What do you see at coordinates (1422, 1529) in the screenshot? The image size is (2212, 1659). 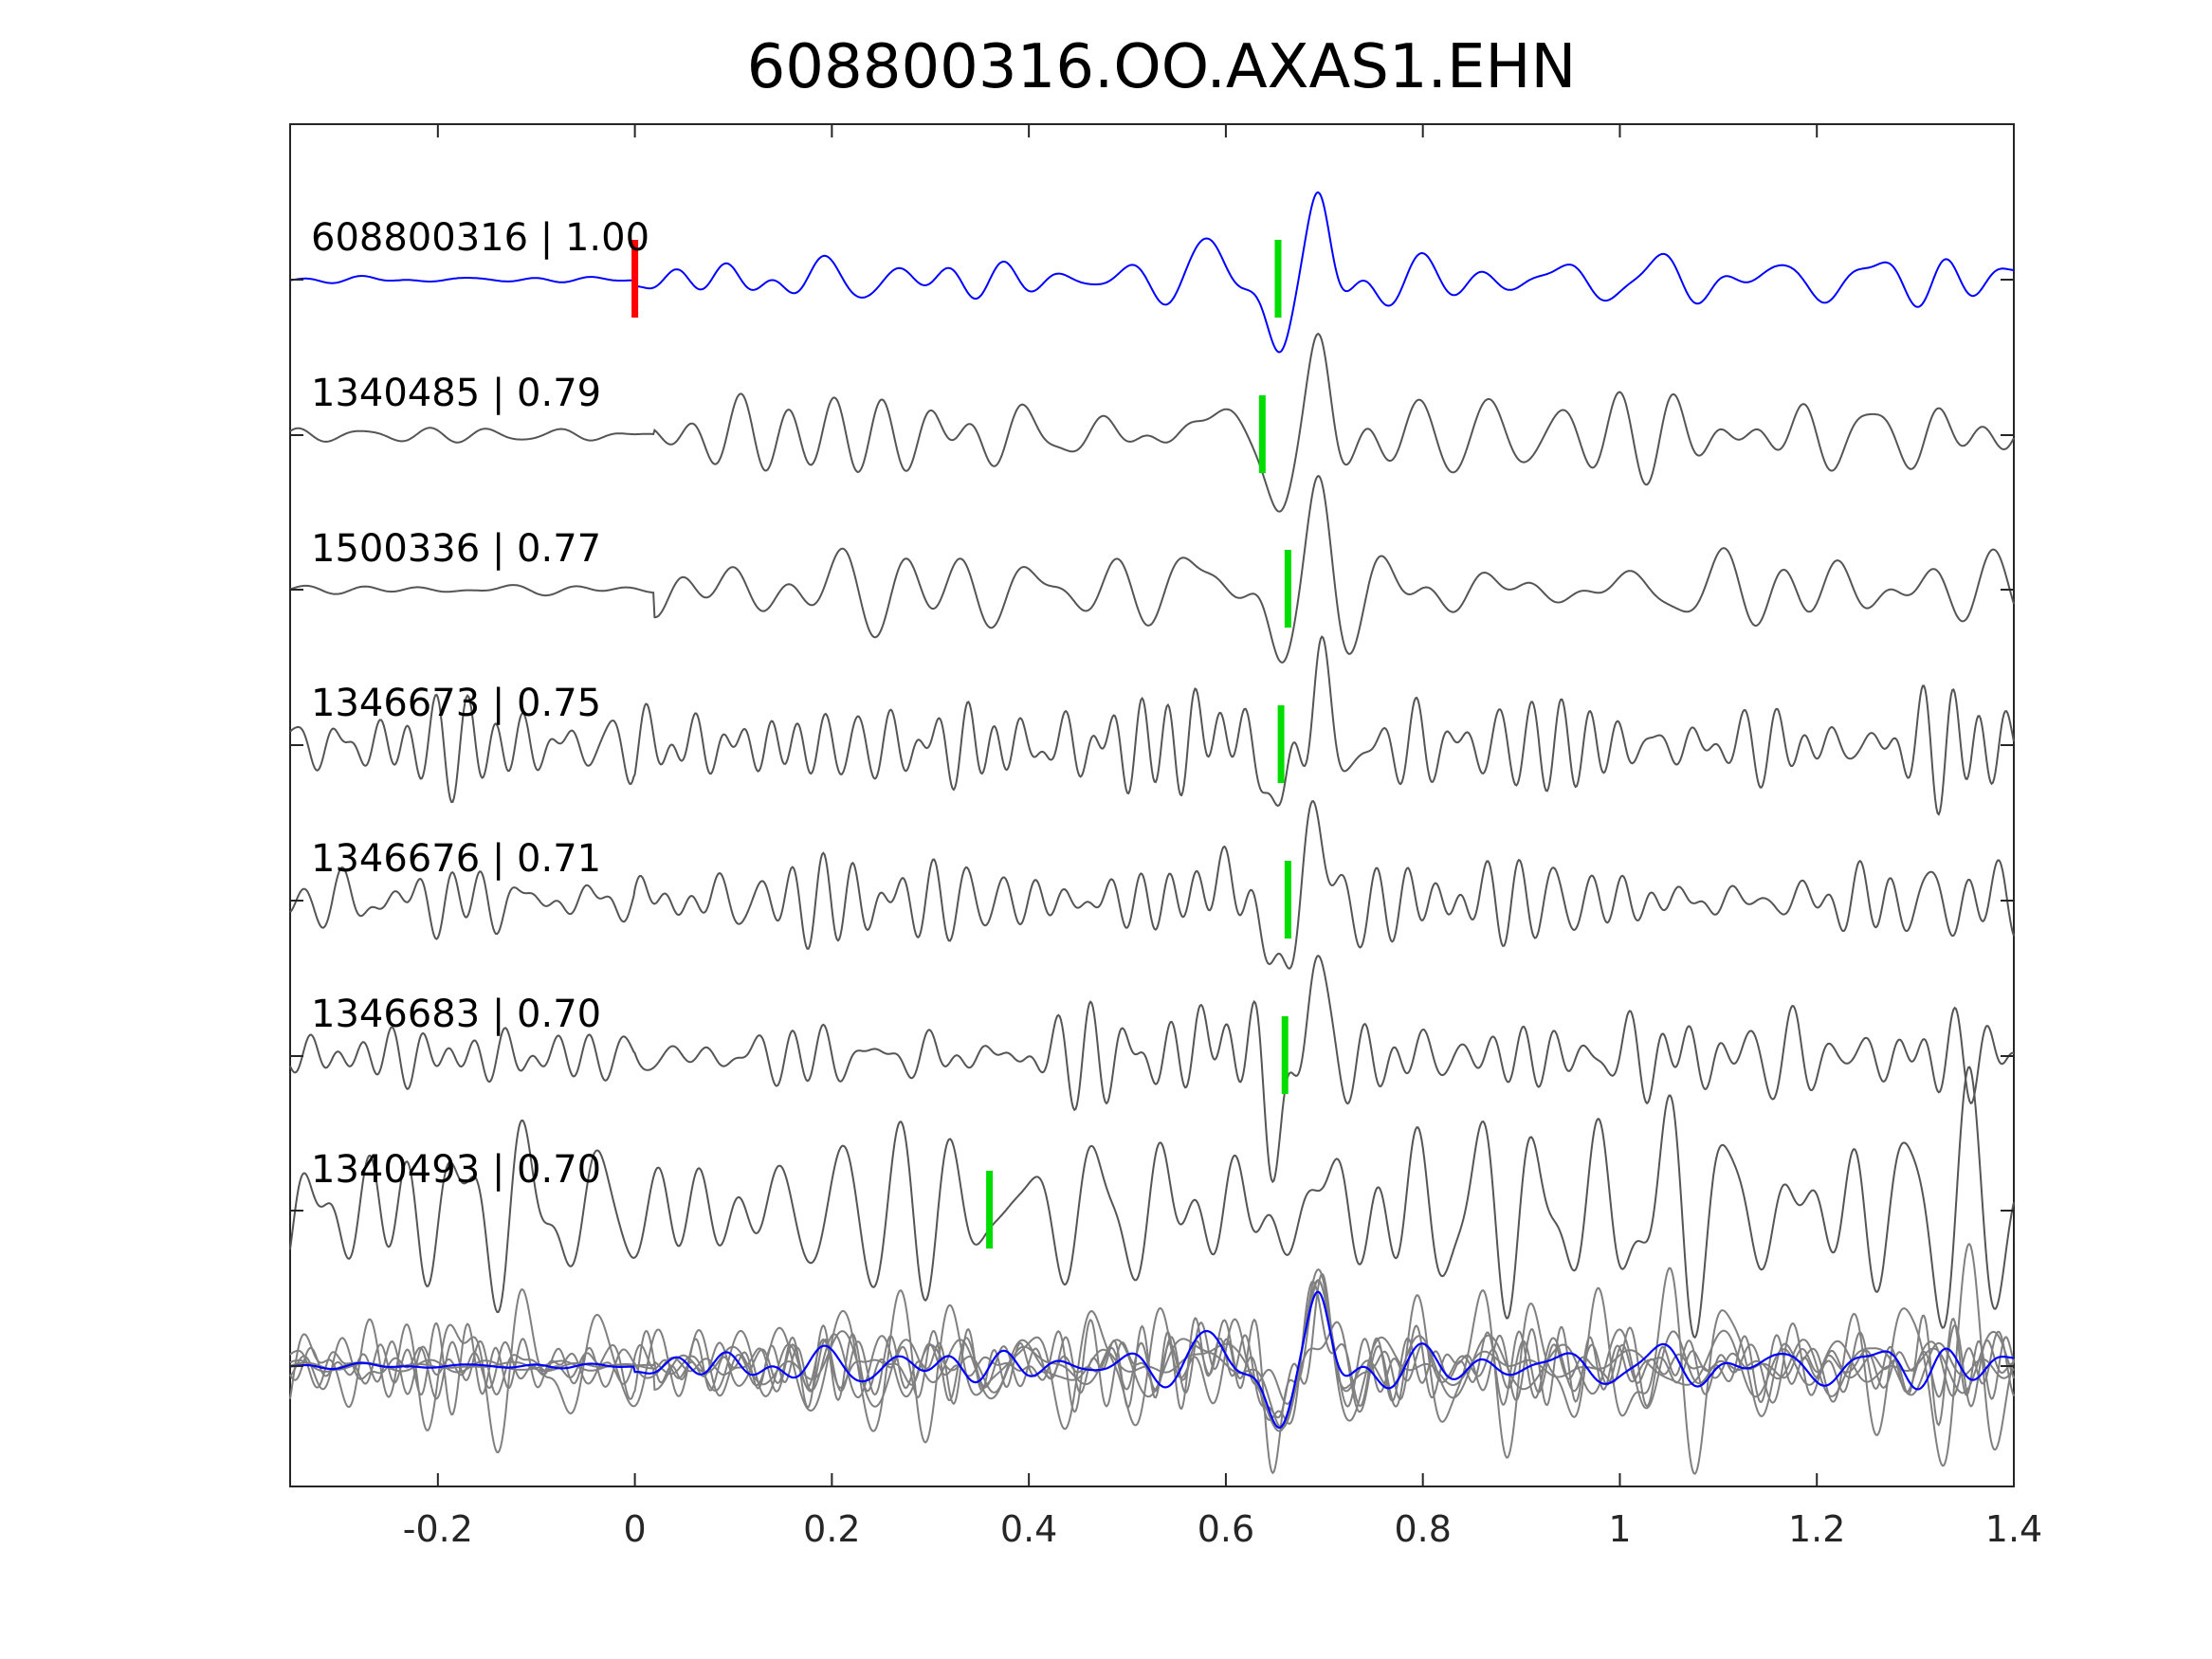 I see `x-tick-label: 0.8` at bounding box center [1422, 1529].